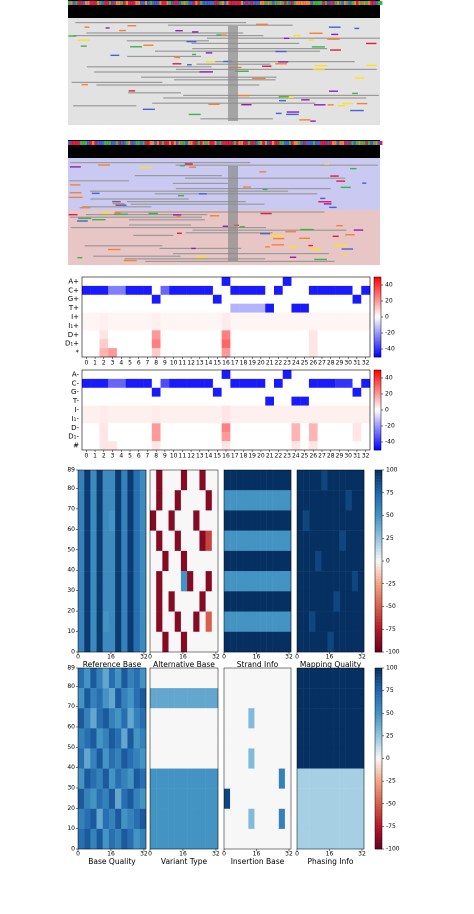  What do you see at coordinates (258, 861) in the screenshot?
I see `panel-title: Insertion Base` at bounding box center [258, 861].